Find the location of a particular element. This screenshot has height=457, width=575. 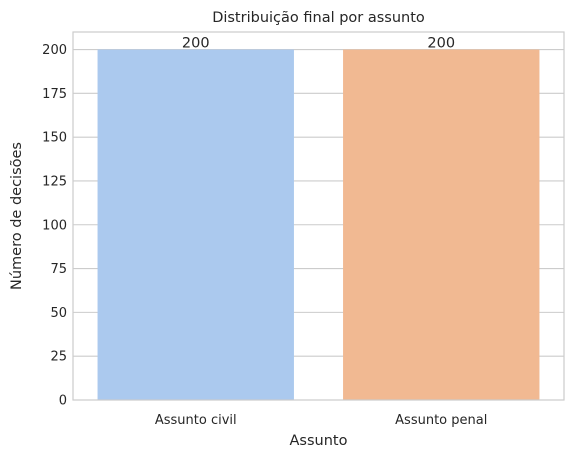

y-tick-label: 50 is located at coordinates (58, 313).